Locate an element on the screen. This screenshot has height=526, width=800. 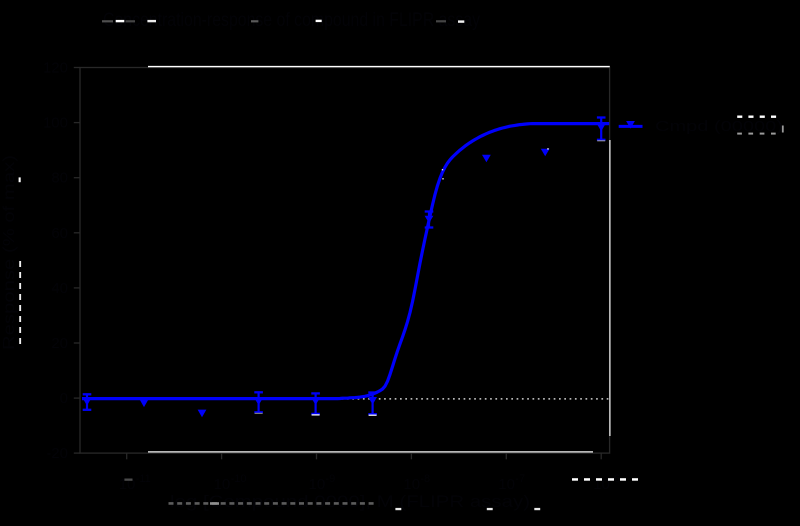
svg-text: 100 is located at coordinates (55, 123).